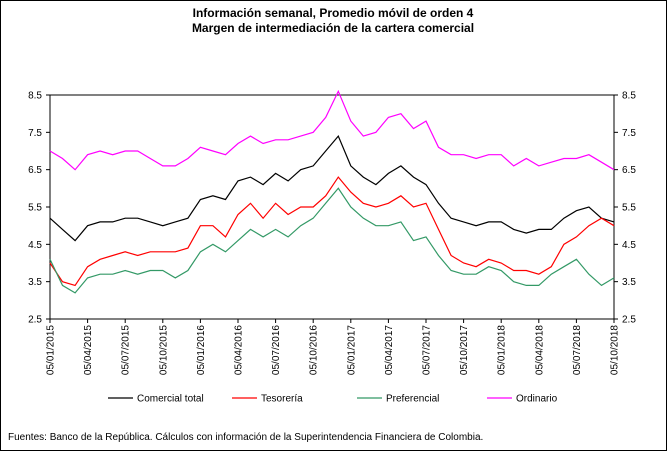  Describe the element at coordinates (629, 96) in the screenshot. I see `y2-tick-label: 8.5` at that location.